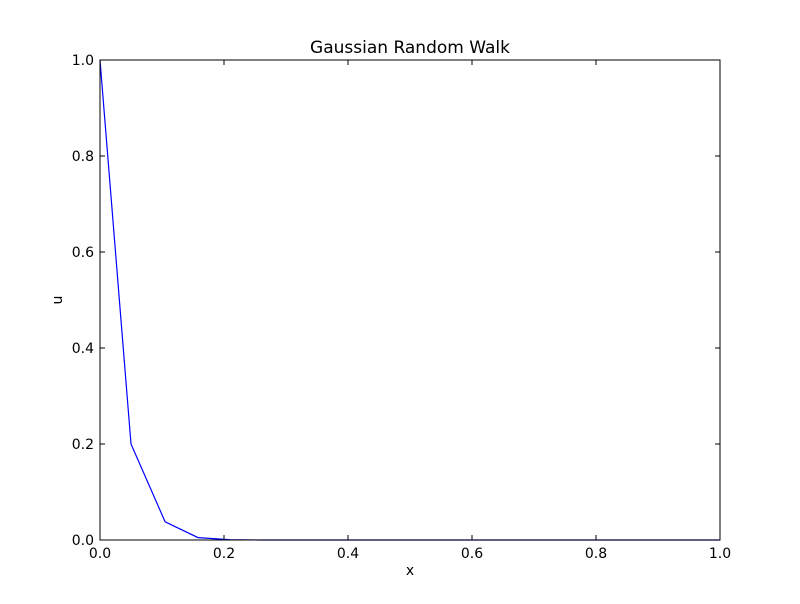 The height and width of the screenshot is (604, 800). What do you see at coordinates (720, 554) in the screenshot?
I see `x-tick-label: 1.0` at bounding box center [720, 554].